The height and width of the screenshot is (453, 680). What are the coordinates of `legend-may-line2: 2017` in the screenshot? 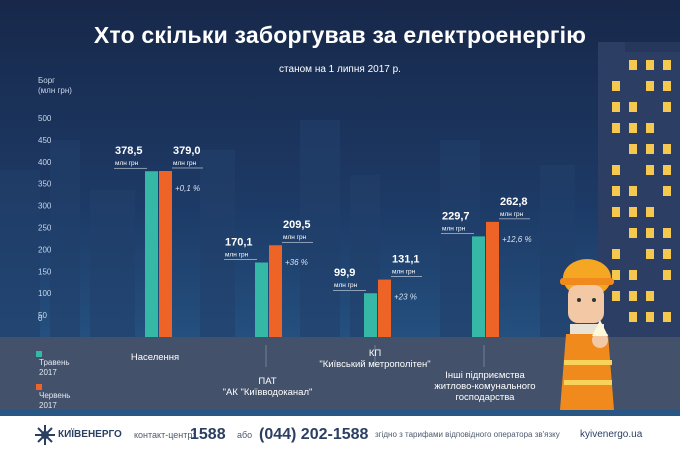 It's located at (48, 372).